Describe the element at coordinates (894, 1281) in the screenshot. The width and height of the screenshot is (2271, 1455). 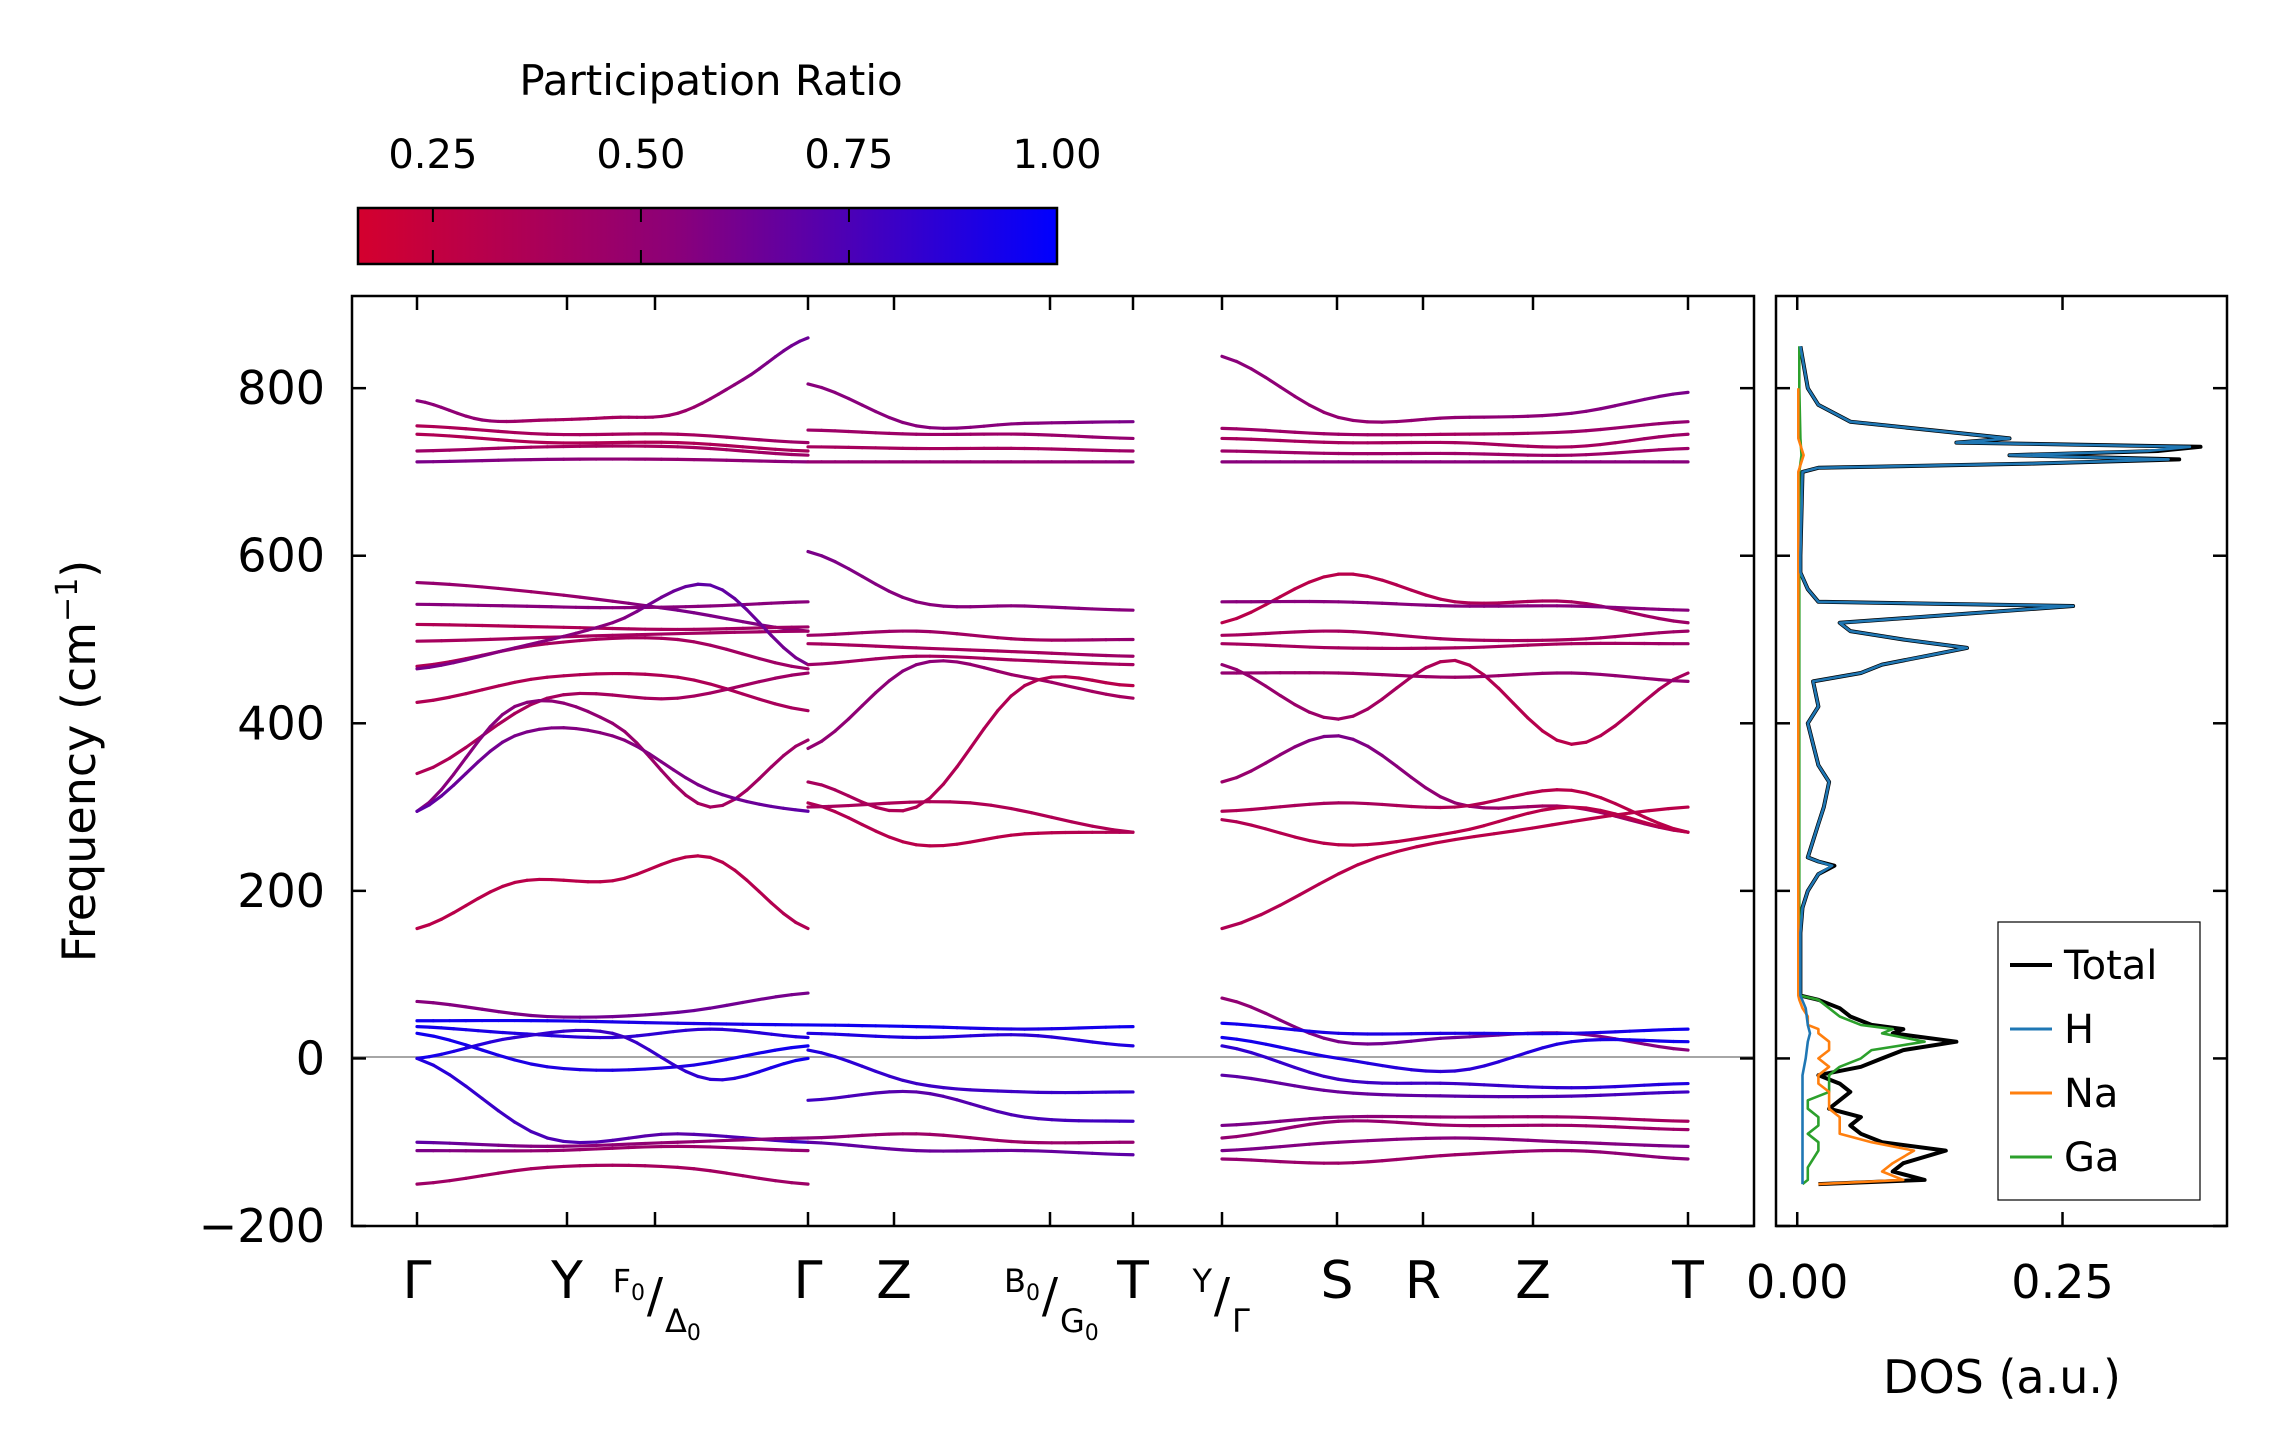
I see `k-point-label: Z` at that location.